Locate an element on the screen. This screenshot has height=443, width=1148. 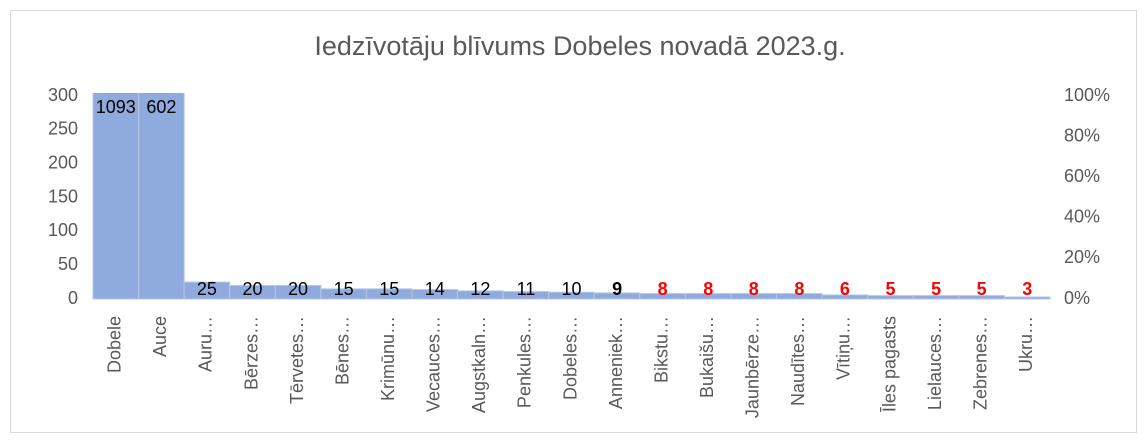
y2-tick-label: 0% is located at coordinates (1077, 298).